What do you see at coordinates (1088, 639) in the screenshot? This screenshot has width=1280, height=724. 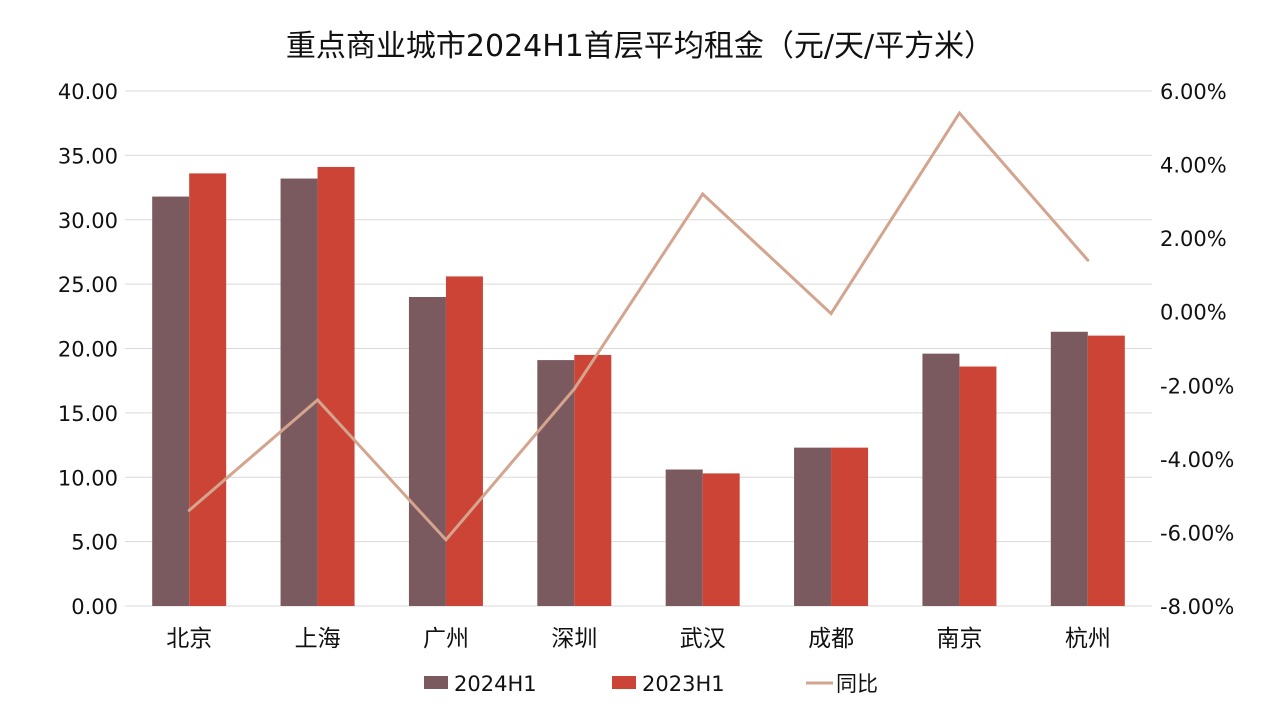 I see `x-tick-label: 杭州` at bounding box center [1088, 639].